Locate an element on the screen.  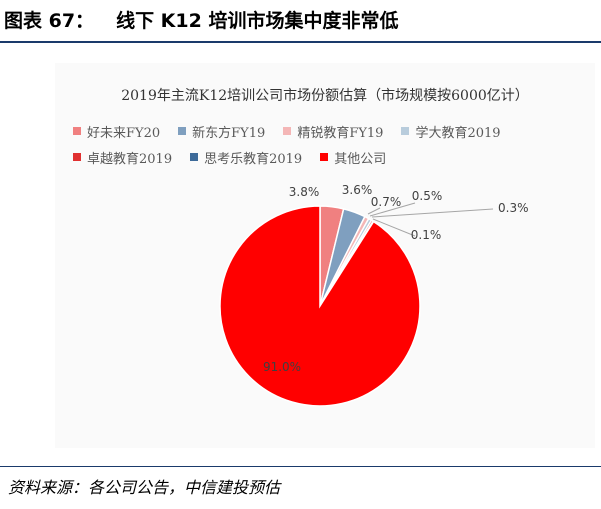
source-divider is located at coordinates (300, 466).